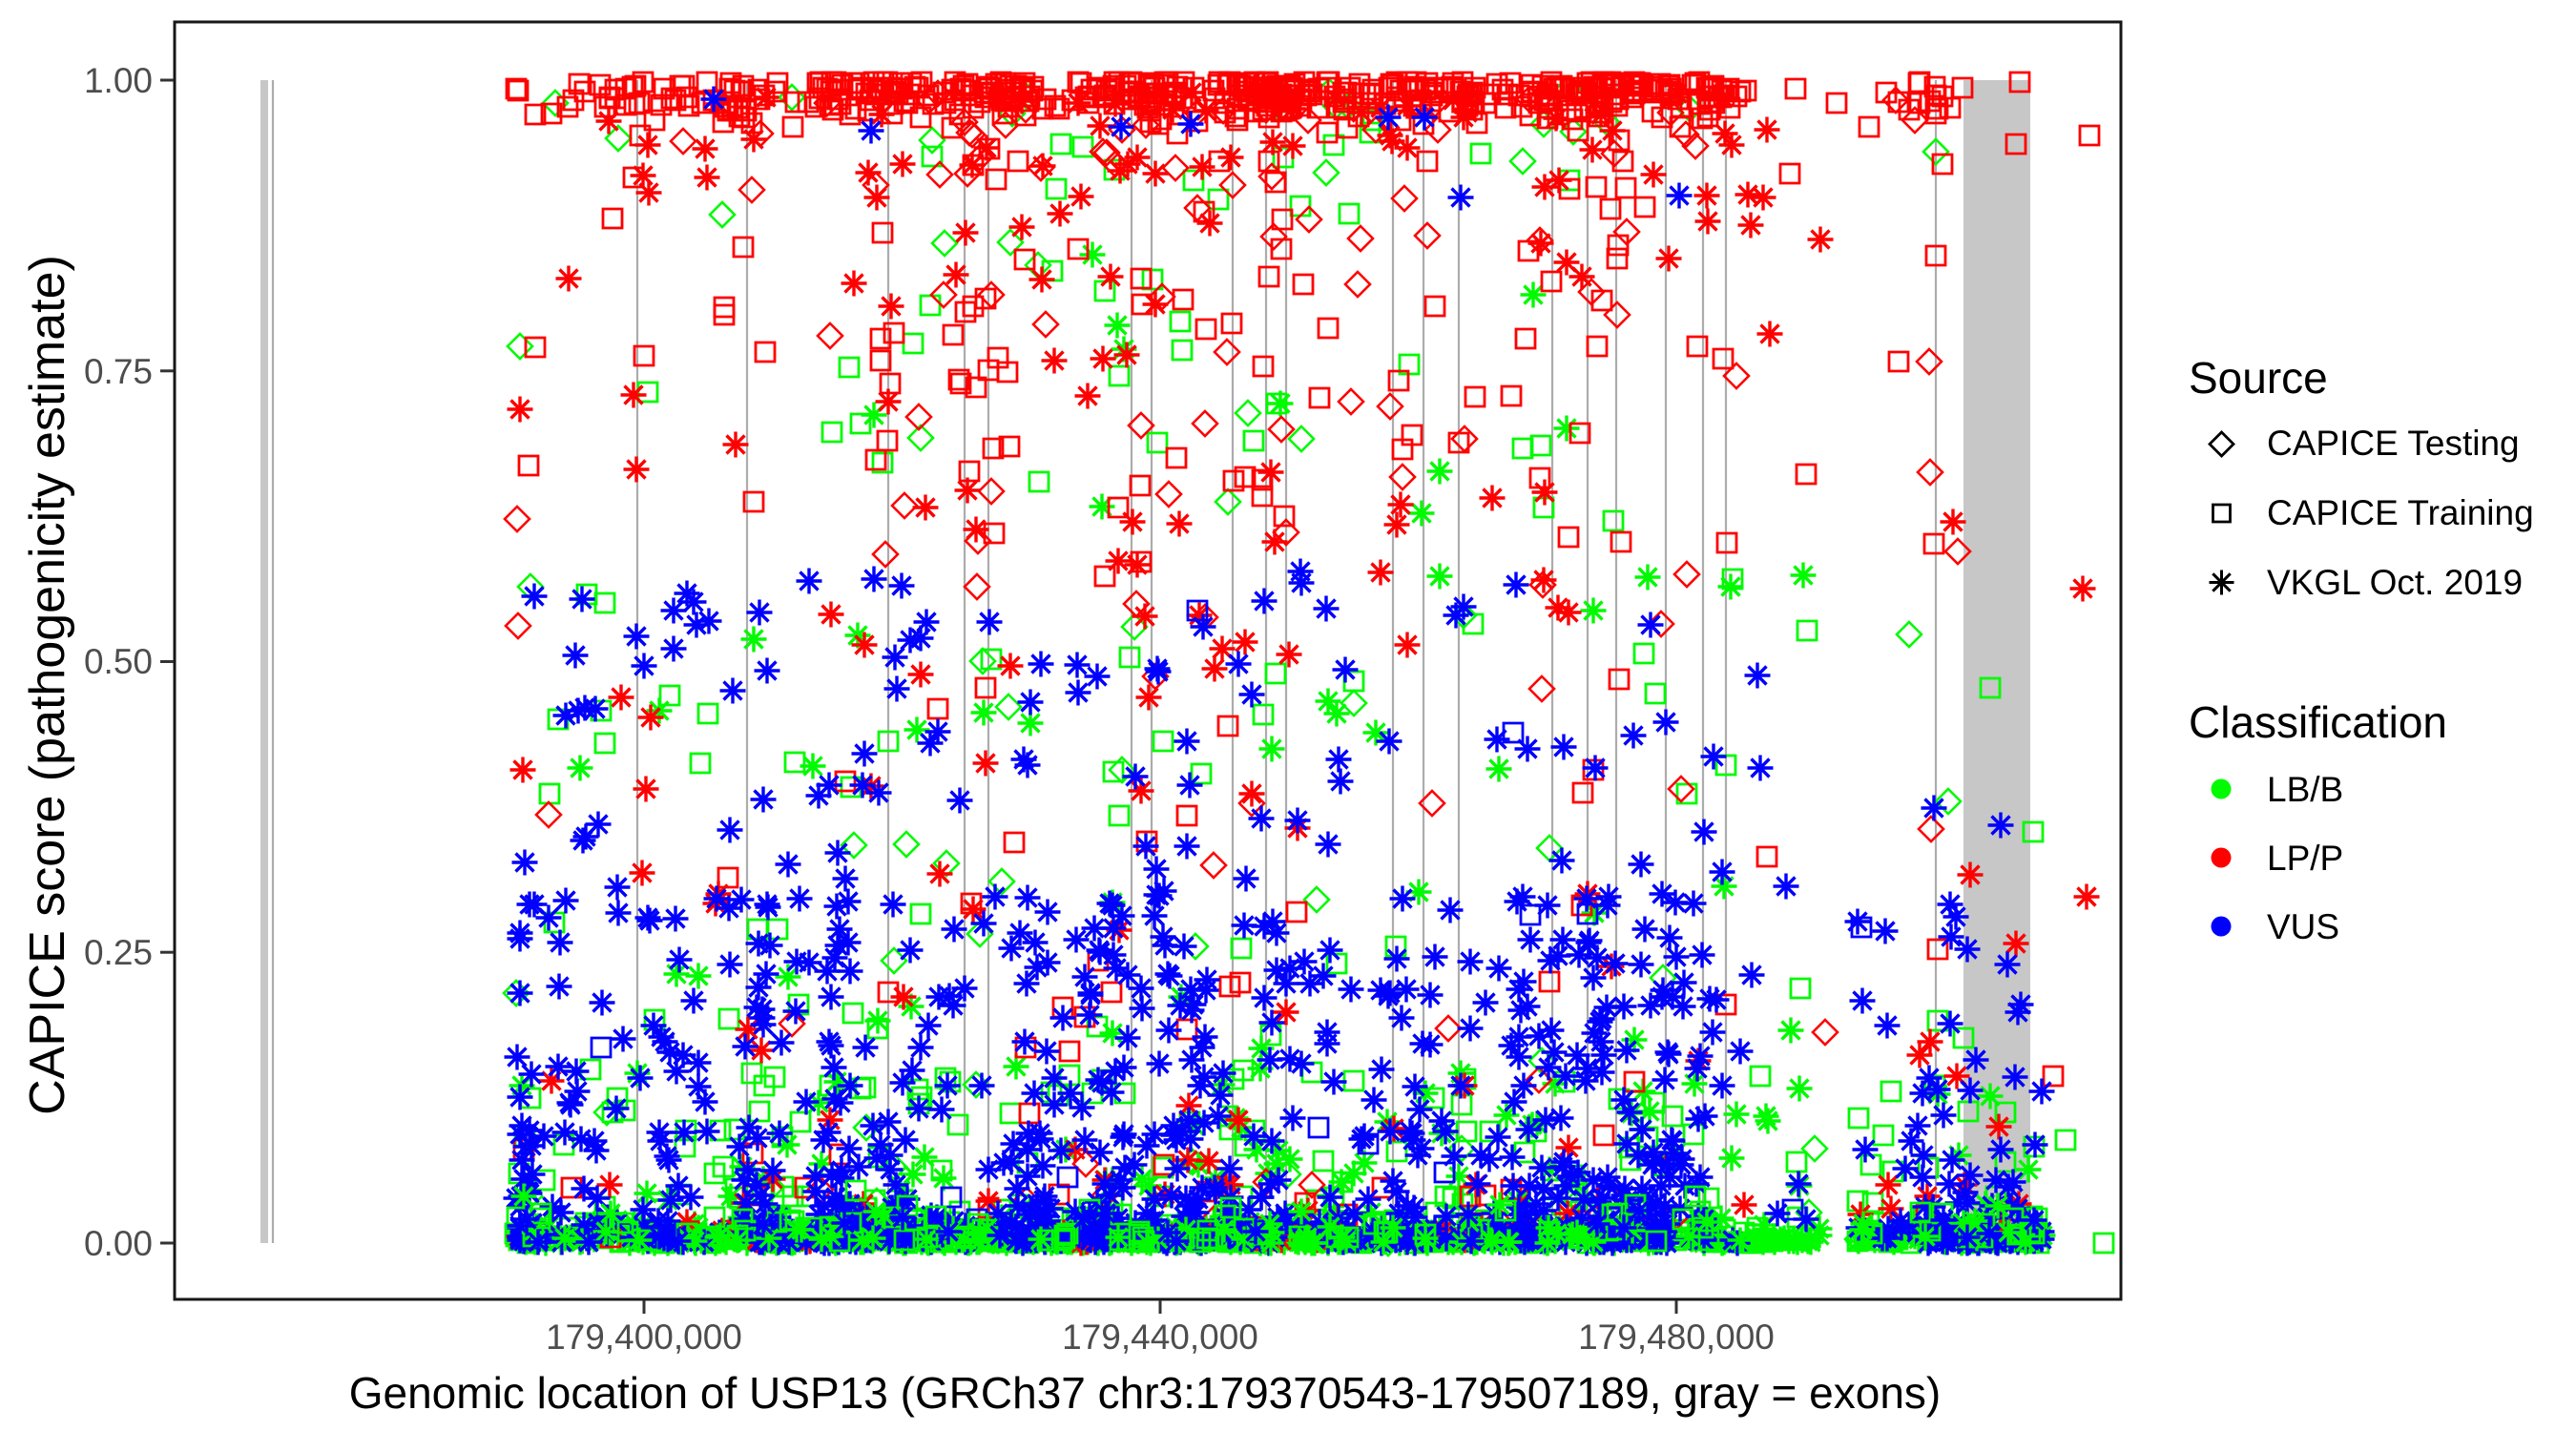 The width and height of the screenshot is (2576, 1431). What do you see at coordinates (2305, 789) in the screenshot?
I see `svg-text: LB/B` at bounding box center [2305, 789].